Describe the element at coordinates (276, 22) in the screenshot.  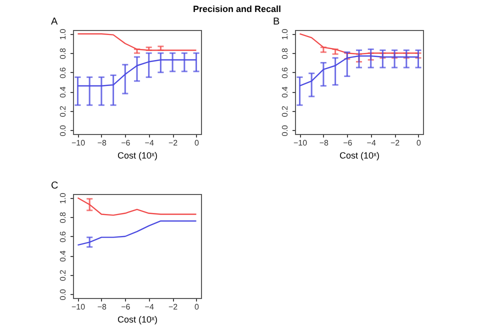
I see `chart-title: B` at that location.